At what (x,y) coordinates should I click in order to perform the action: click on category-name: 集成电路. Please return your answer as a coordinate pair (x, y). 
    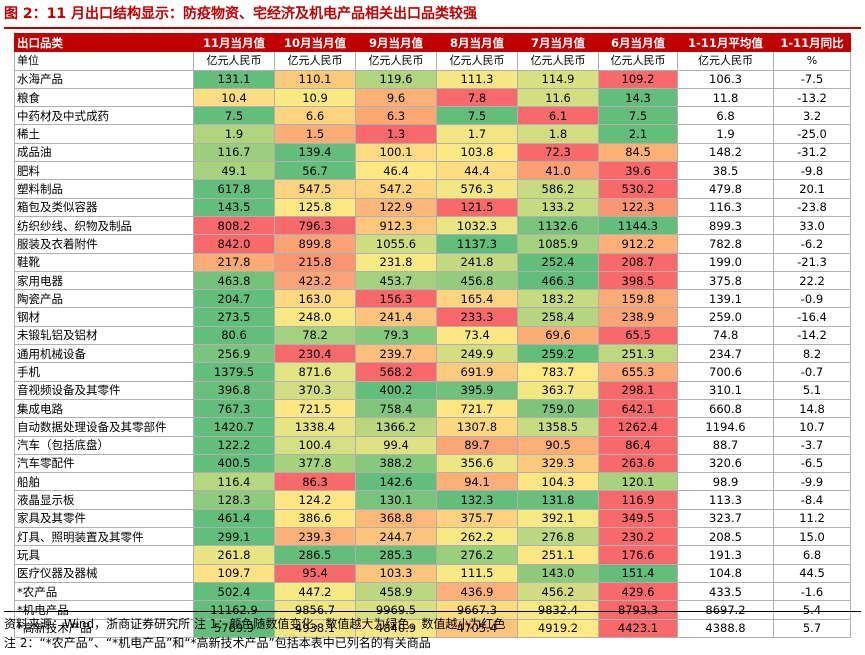
    Looking at the image, I should click on (104, 408).